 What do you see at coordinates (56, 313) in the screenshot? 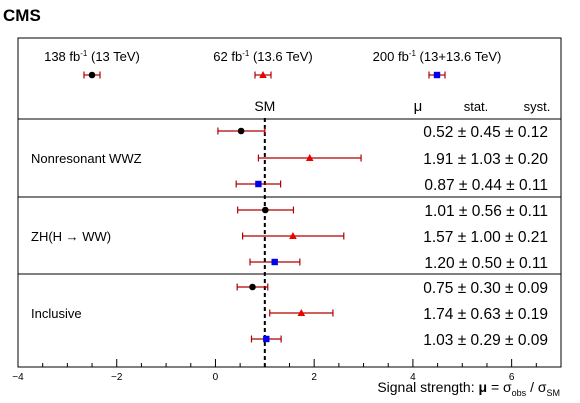
I see `group-label-2: Inclusive` at bounding box center [56, 313].